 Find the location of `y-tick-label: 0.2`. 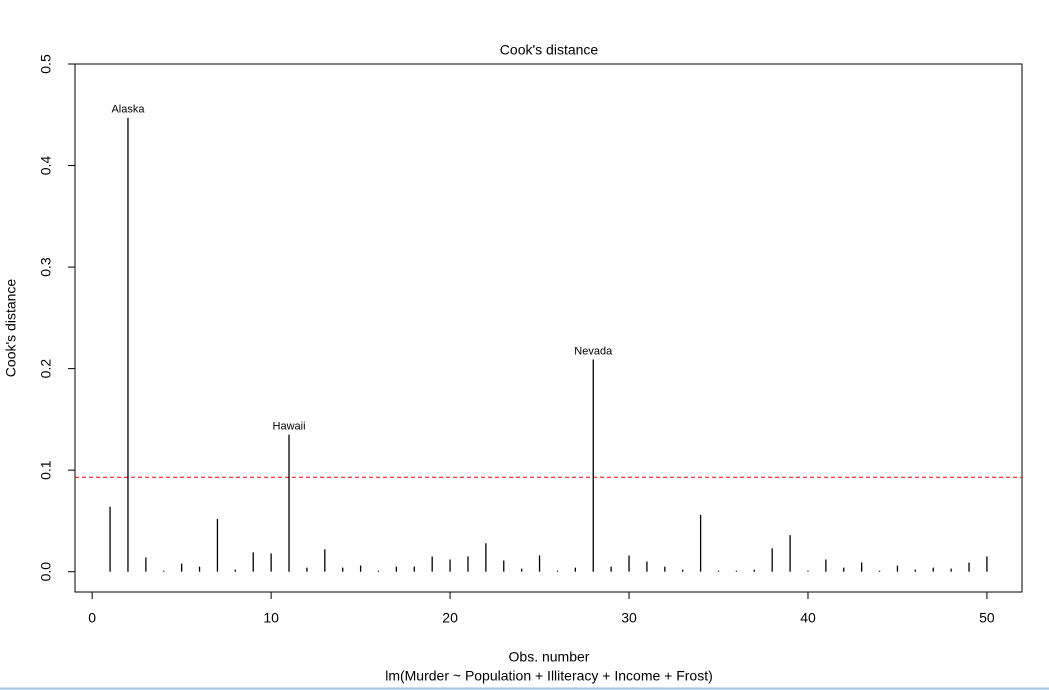

y-tick-label: 0.2 is located at coordinates (46, 369).